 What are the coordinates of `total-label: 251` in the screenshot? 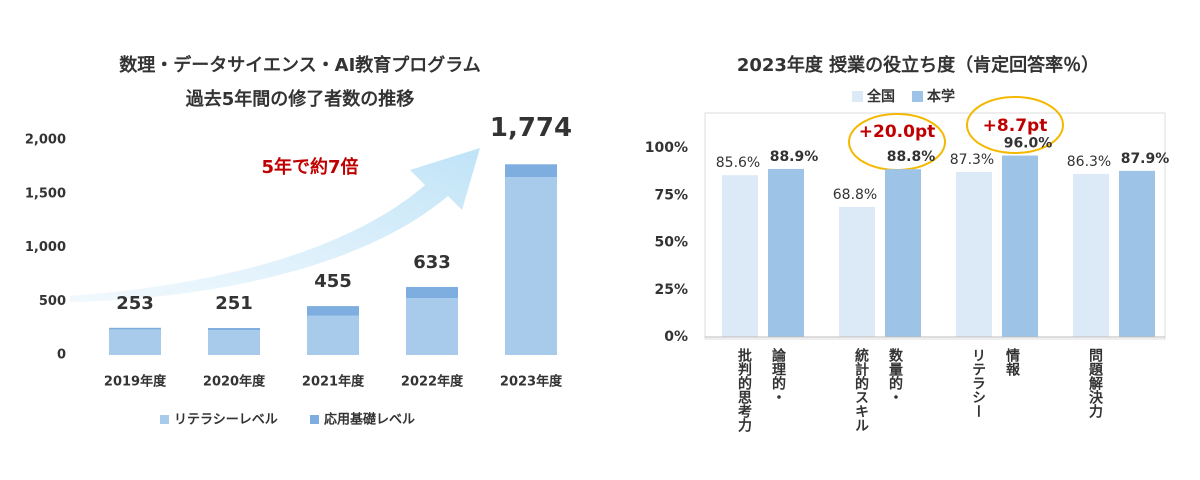 It's located at (234, 303).